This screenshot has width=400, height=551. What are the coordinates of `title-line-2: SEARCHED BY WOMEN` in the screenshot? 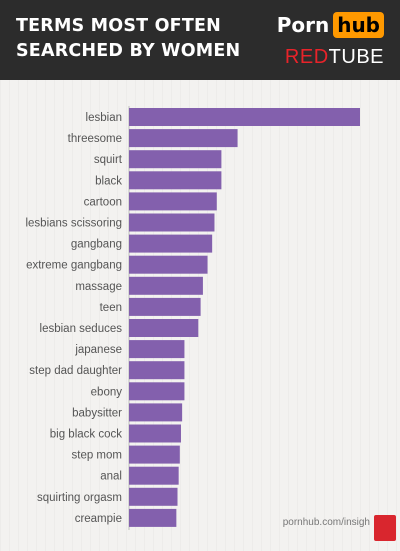 It's located at (128, 51).